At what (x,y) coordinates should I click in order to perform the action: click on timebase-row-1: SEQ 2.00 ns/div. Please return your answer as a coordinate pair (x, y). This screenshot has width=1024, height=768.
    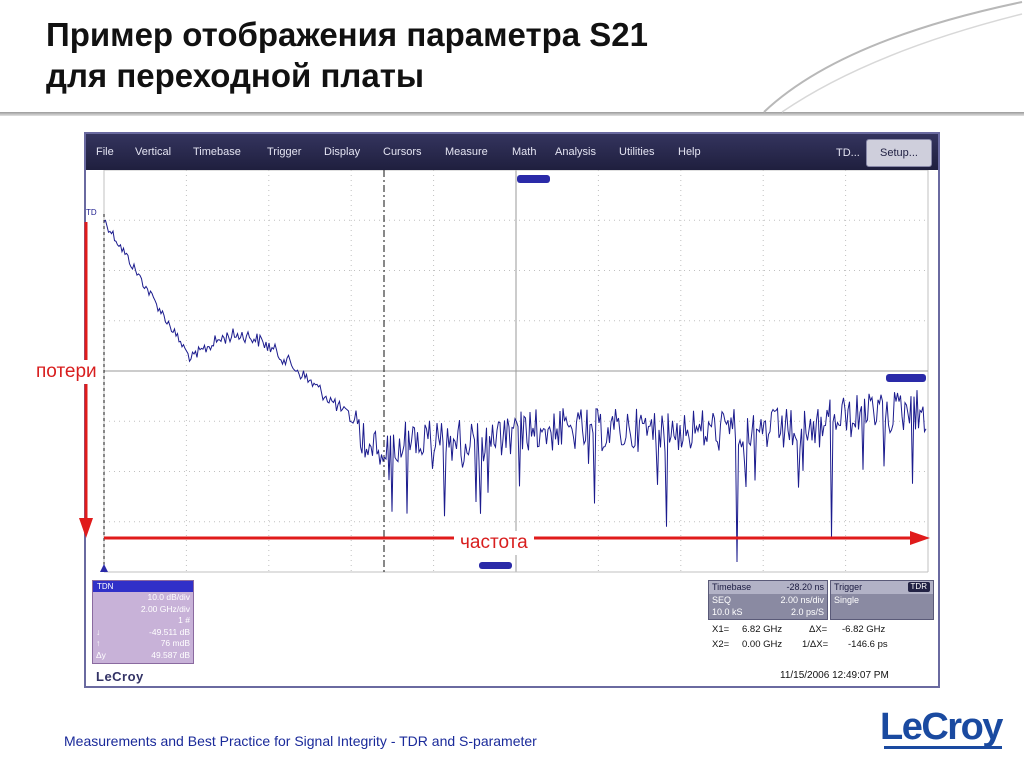
    Looking at the image, I should click on (768, 599).